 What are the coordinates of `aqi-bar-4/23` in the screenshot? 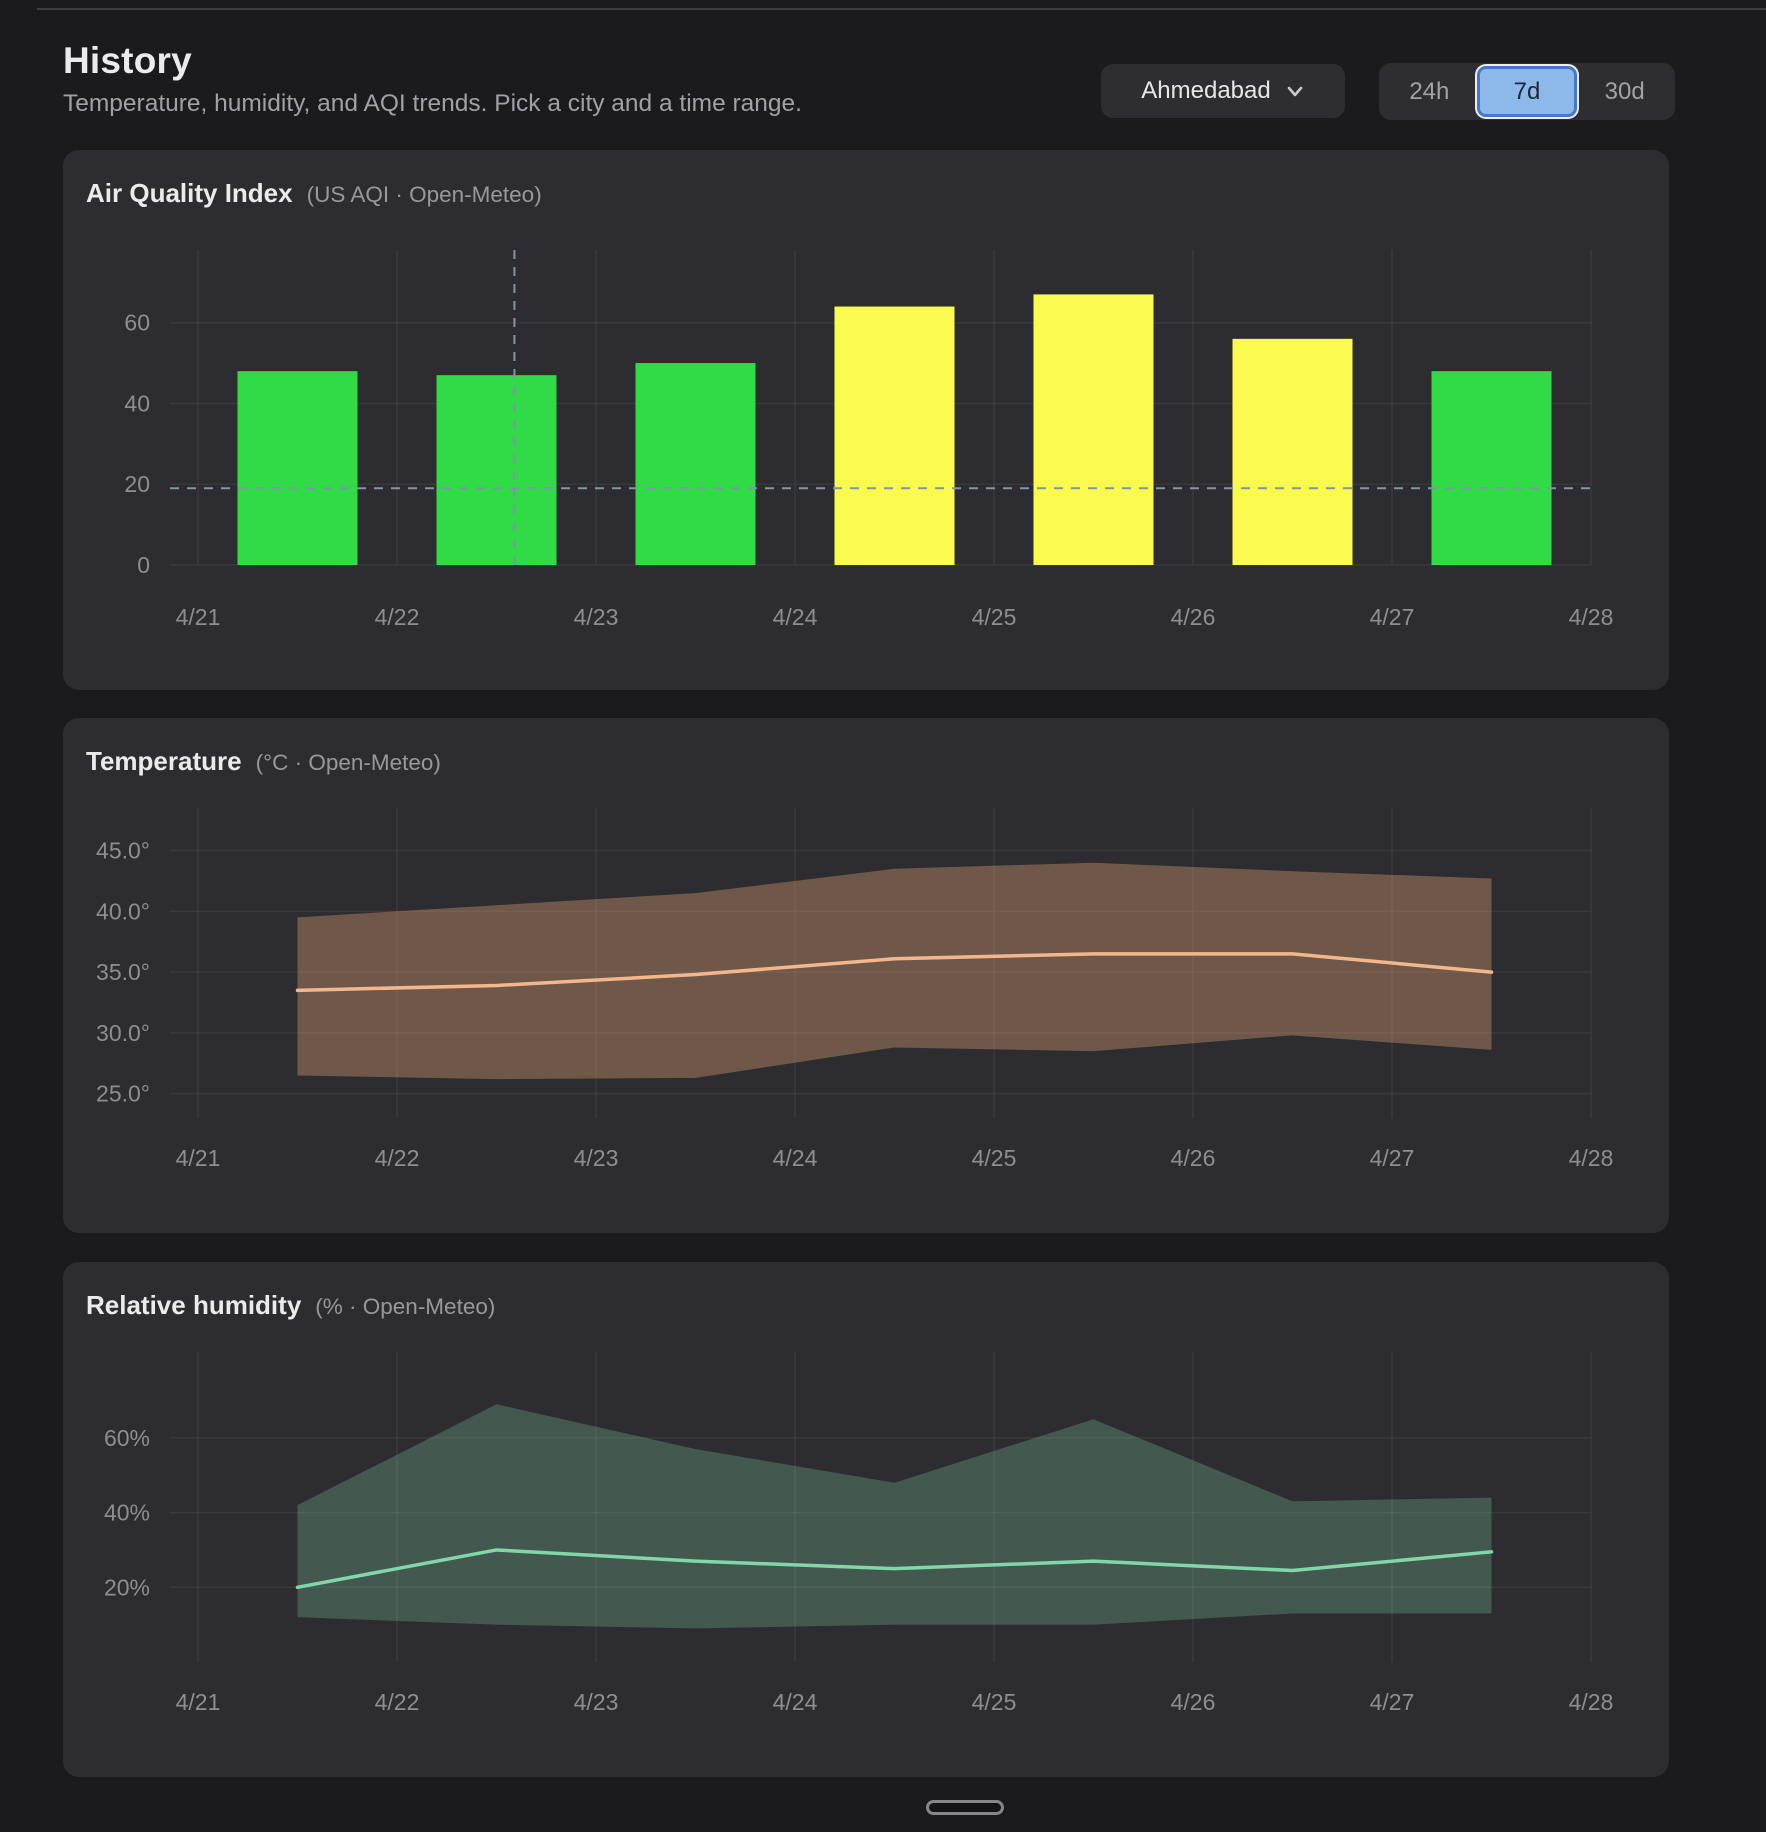 It's located at (695, 464).